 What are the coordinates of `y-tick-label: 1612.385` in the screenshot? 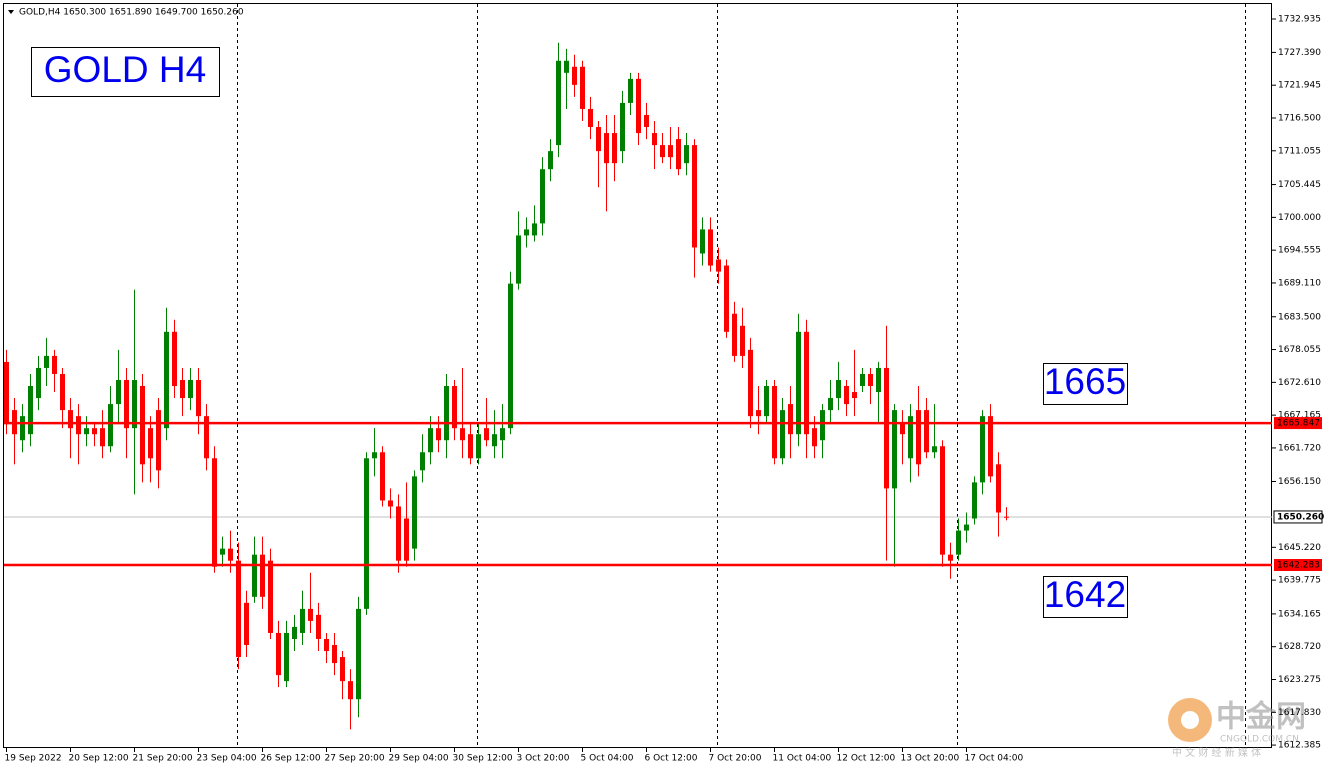 It's located at (1299, 746).